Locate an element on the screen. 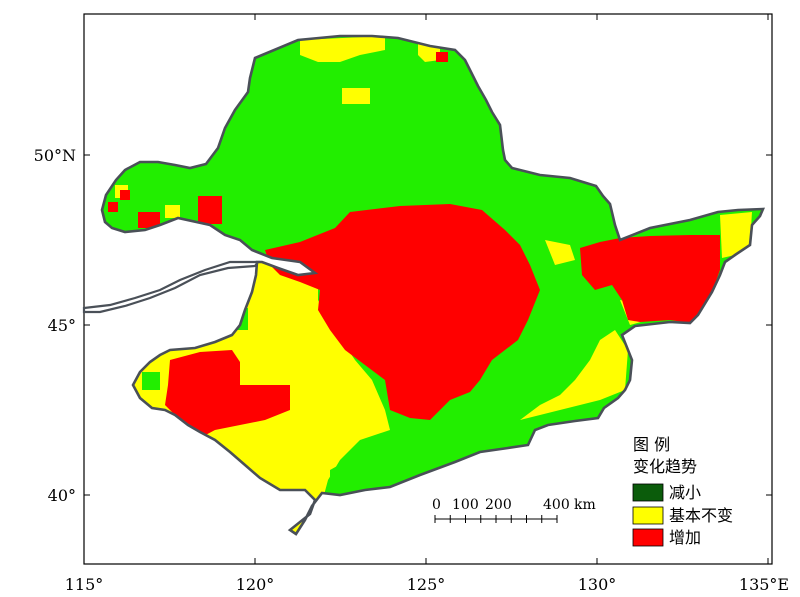  legend-label-decrease: 减小 is located at coordinates (685, 492).